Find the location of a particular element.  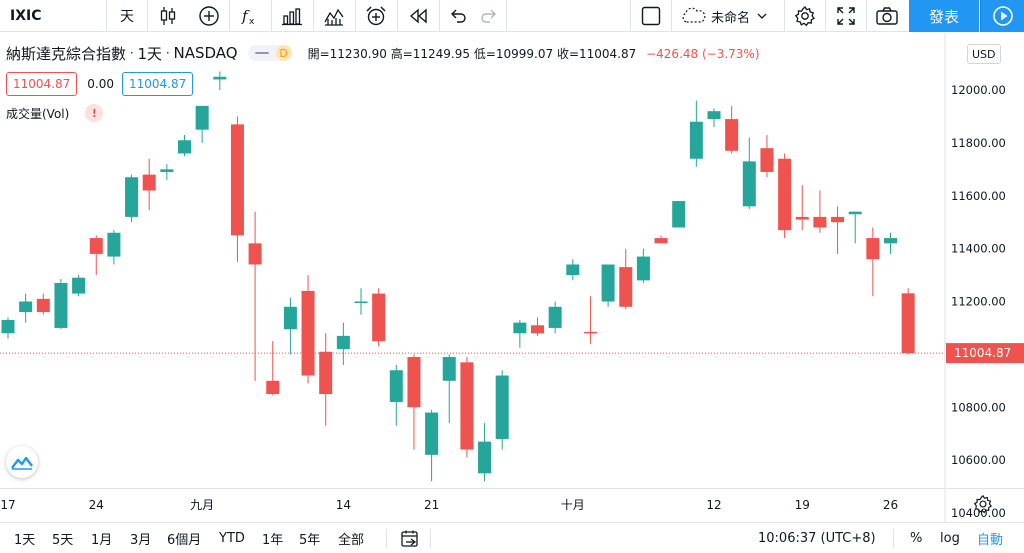

range-5d: 5天 is located at coordinates (63, 540).